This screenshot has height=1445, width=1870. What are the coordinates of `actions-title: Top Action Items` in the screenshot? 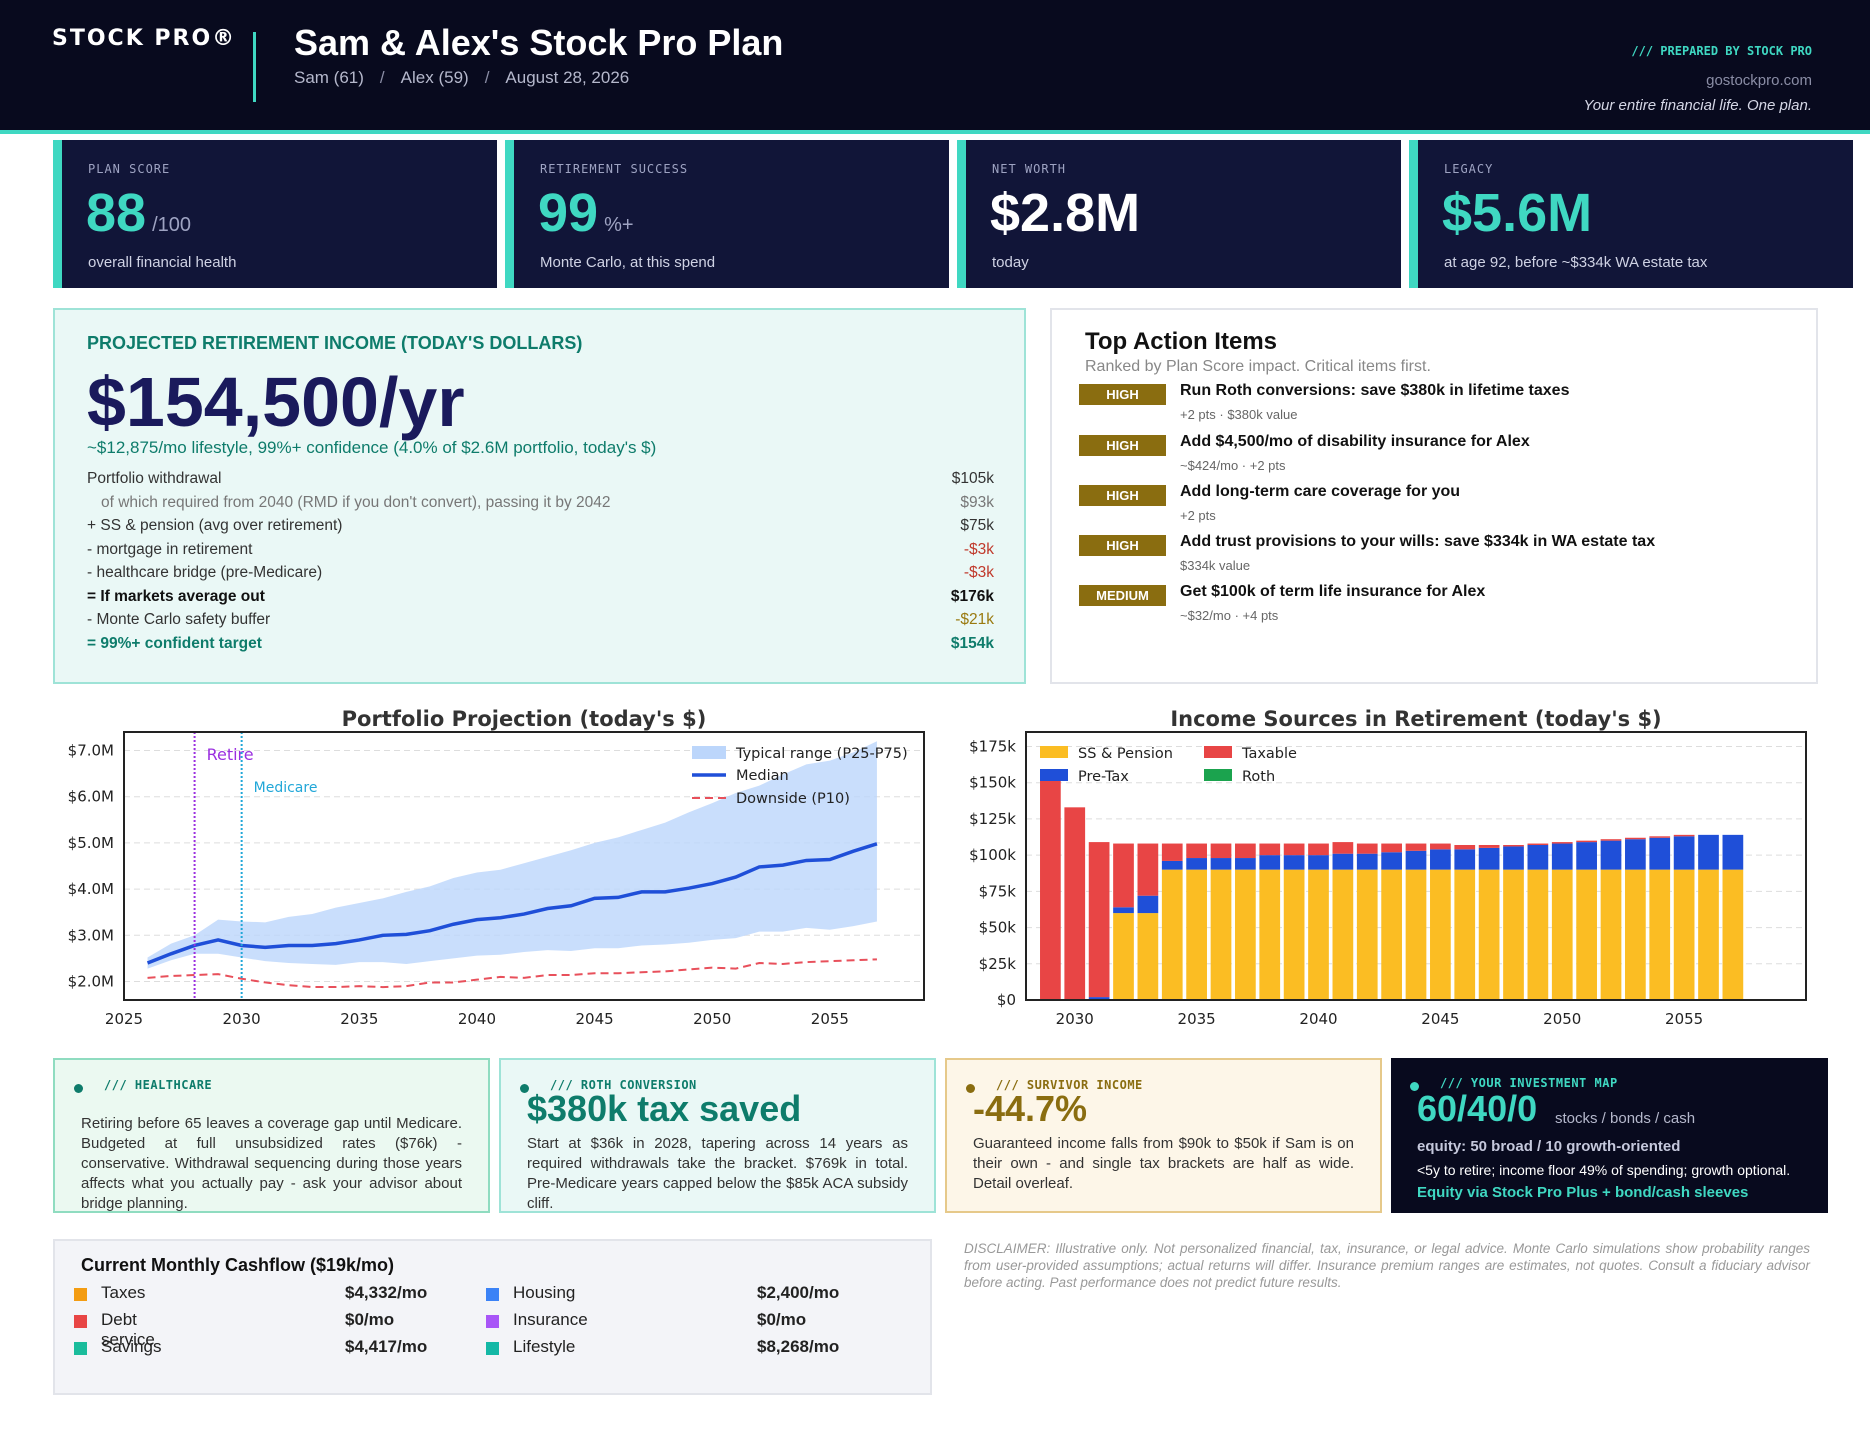 It's located at (1181, 341).